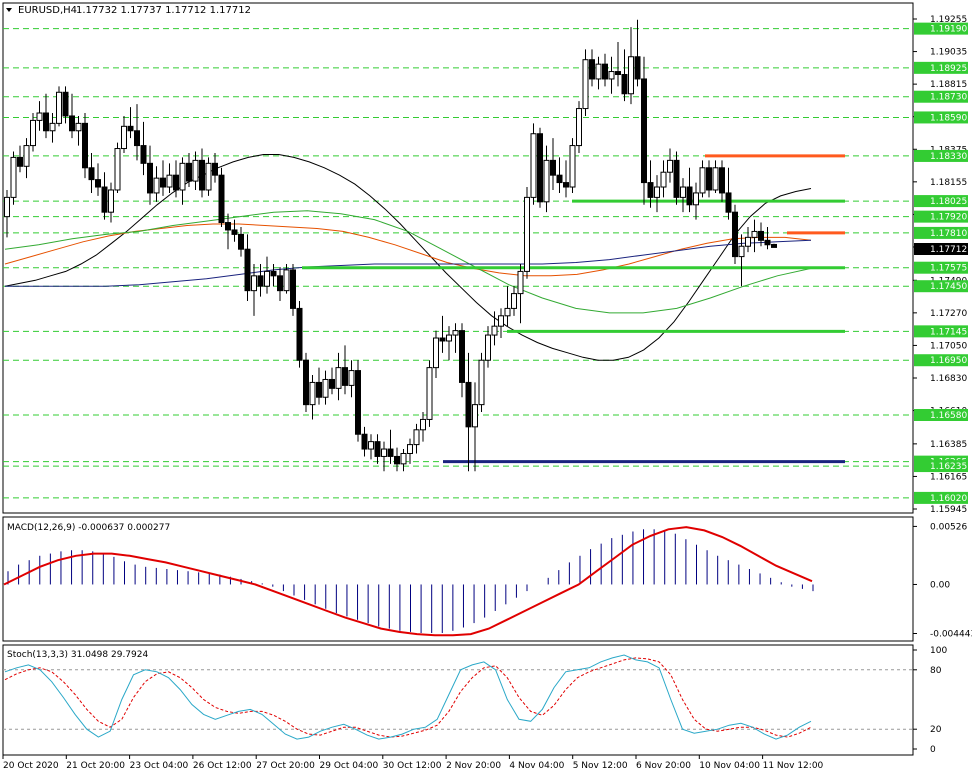 Image resolution: width=972 pixels, height=779 pixels. What do you see at coordinates (948, 445) in the screenshot?
I see `price-tick-label: 1.16385` at bounding box center [948, 445].